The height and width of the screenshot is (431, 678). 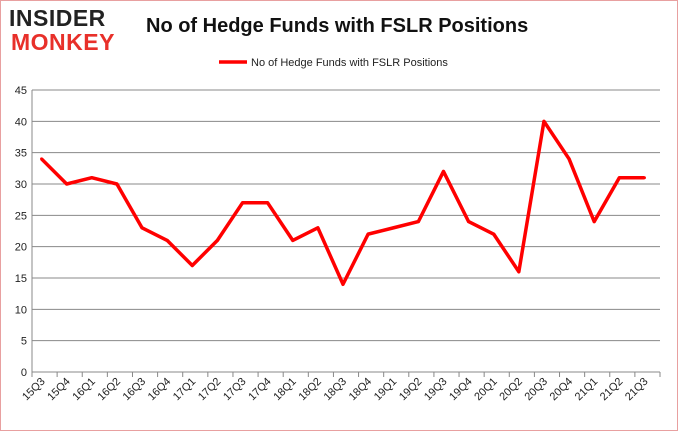 What do you see at coordinates (285, 390) in the screenshot?
I see `x-tick-label: 18Q1` at bounding box center [285, 390].